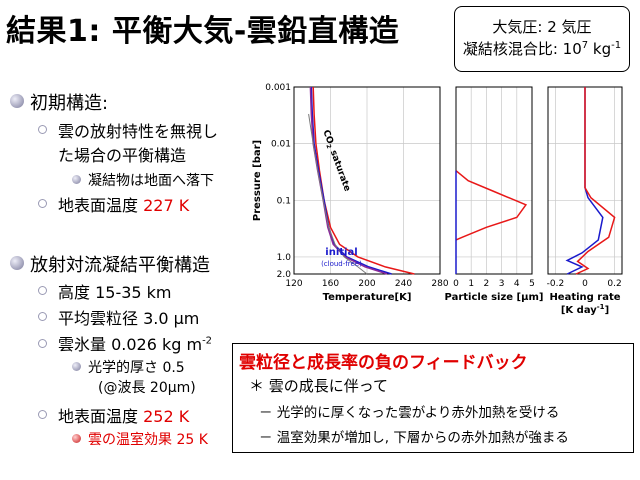 This screenshot has height=480, width=640. Describe the element at coordinates (138, 131) in the screenshot. I see `no-cloud-radiation-text: 雲の放射特性を無視し` at that location.